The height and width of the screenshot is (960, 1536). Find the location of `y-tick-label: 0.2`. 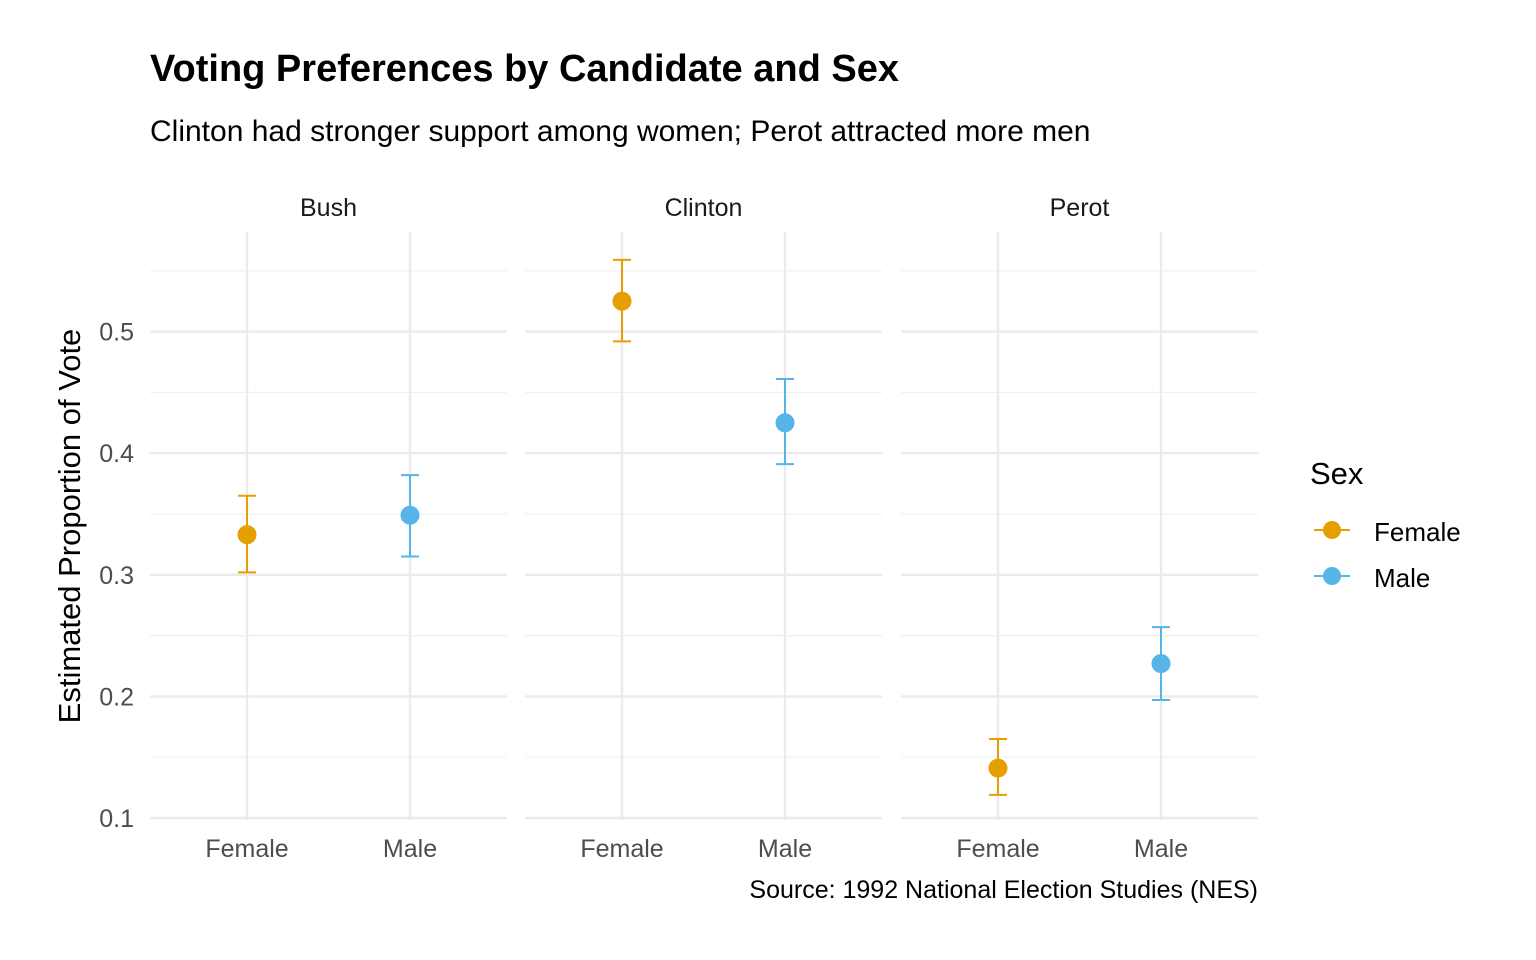

y-tick-label: 0.2 is located at coordinates (116, 697).